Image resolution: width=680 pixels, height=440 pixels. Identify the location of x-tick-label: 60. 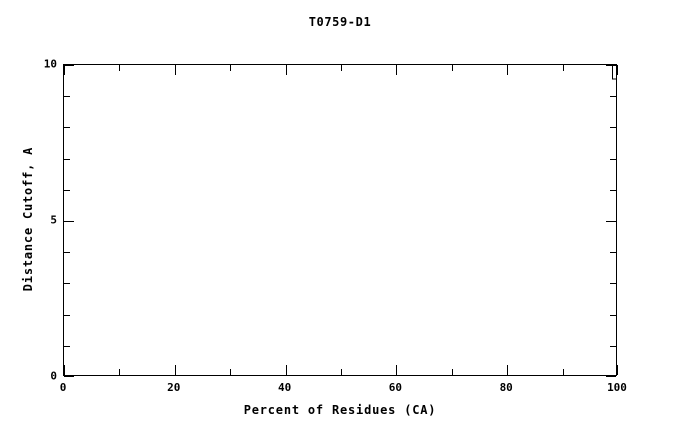
(395, 387).